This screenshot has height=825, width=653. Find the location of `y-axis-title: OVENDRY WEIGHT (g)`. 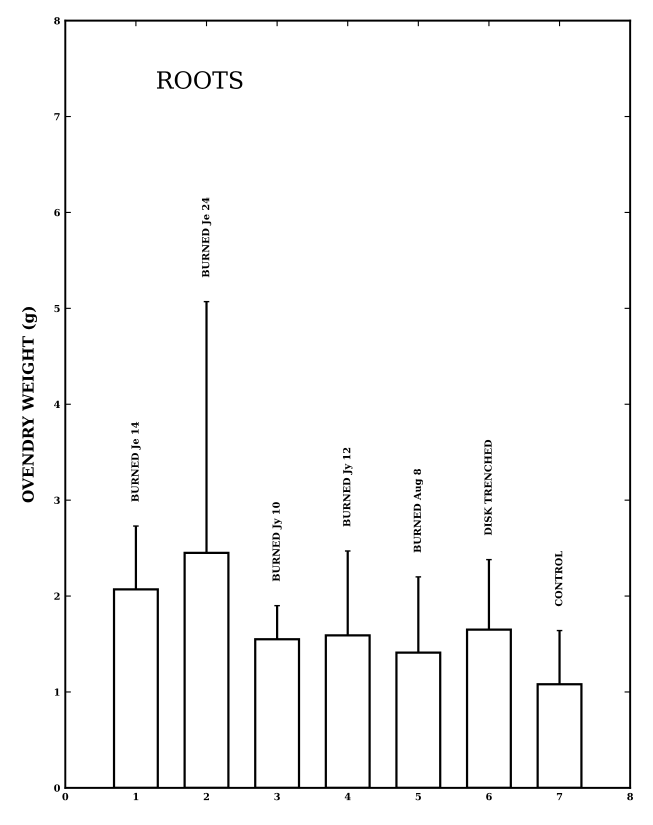

y-axis-title: OVENDRY WEIGHT (g) is located at coordinates (30, 404).